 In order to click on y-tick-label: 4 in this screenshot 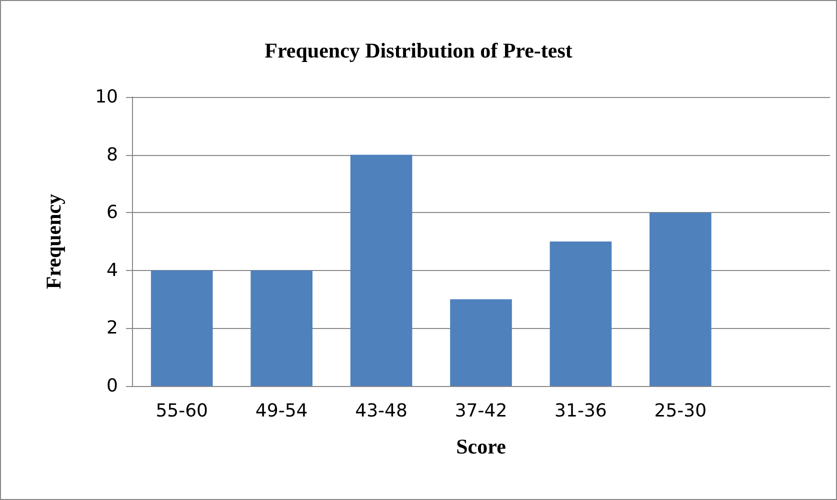, I will do `click(112, 270)`.